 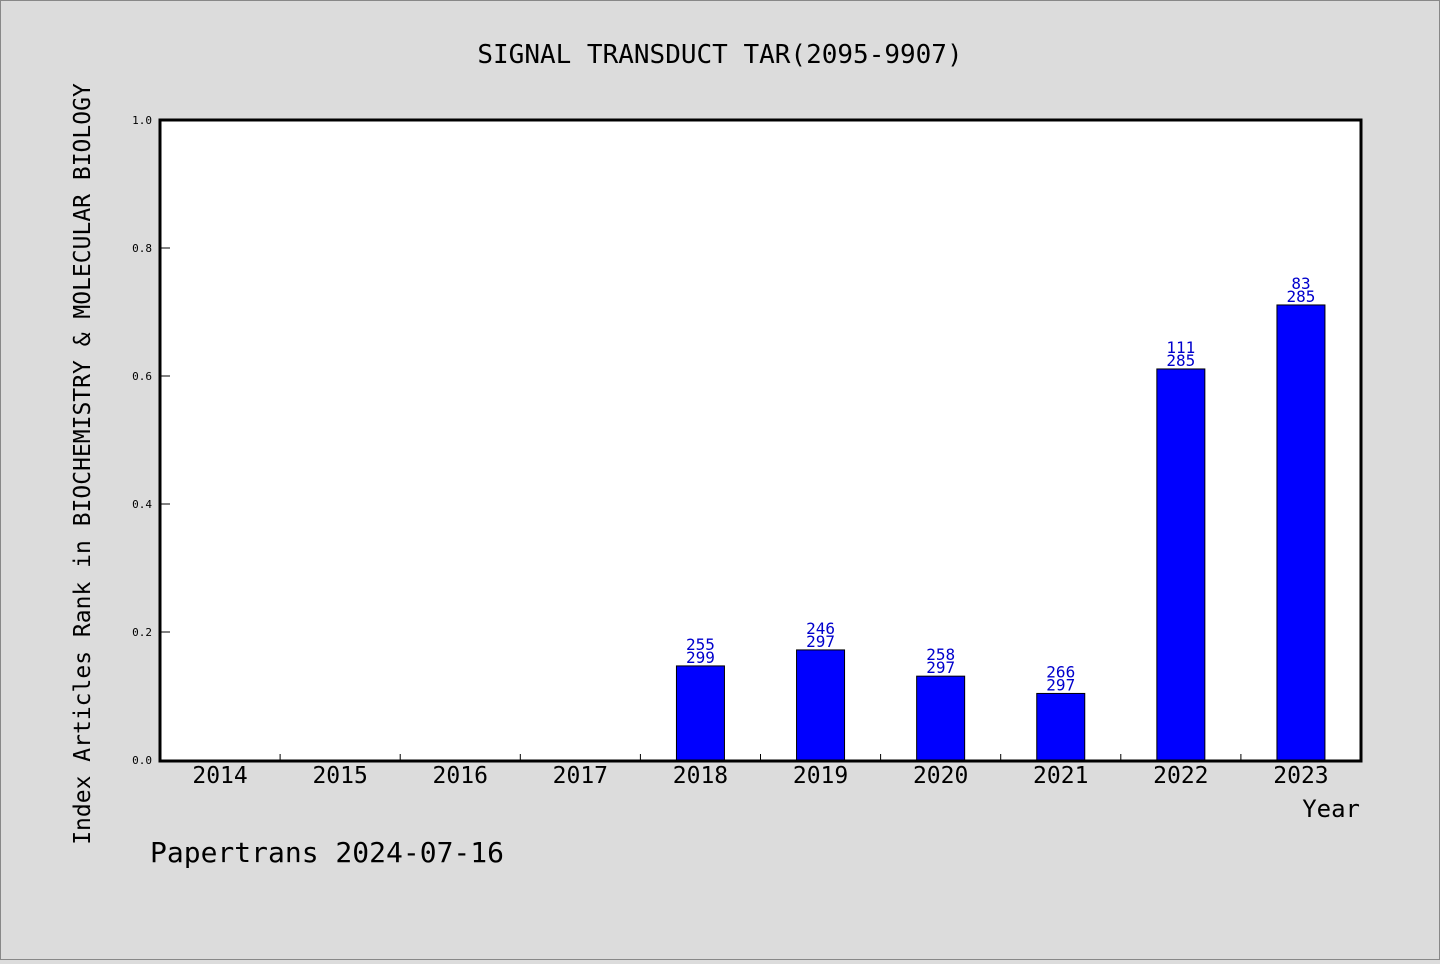 What do you see at coordinates (327, 852) in the screenshot?
I see `footer-credit: Papertrans 2024-07-16` at bounding box center [327, 852].